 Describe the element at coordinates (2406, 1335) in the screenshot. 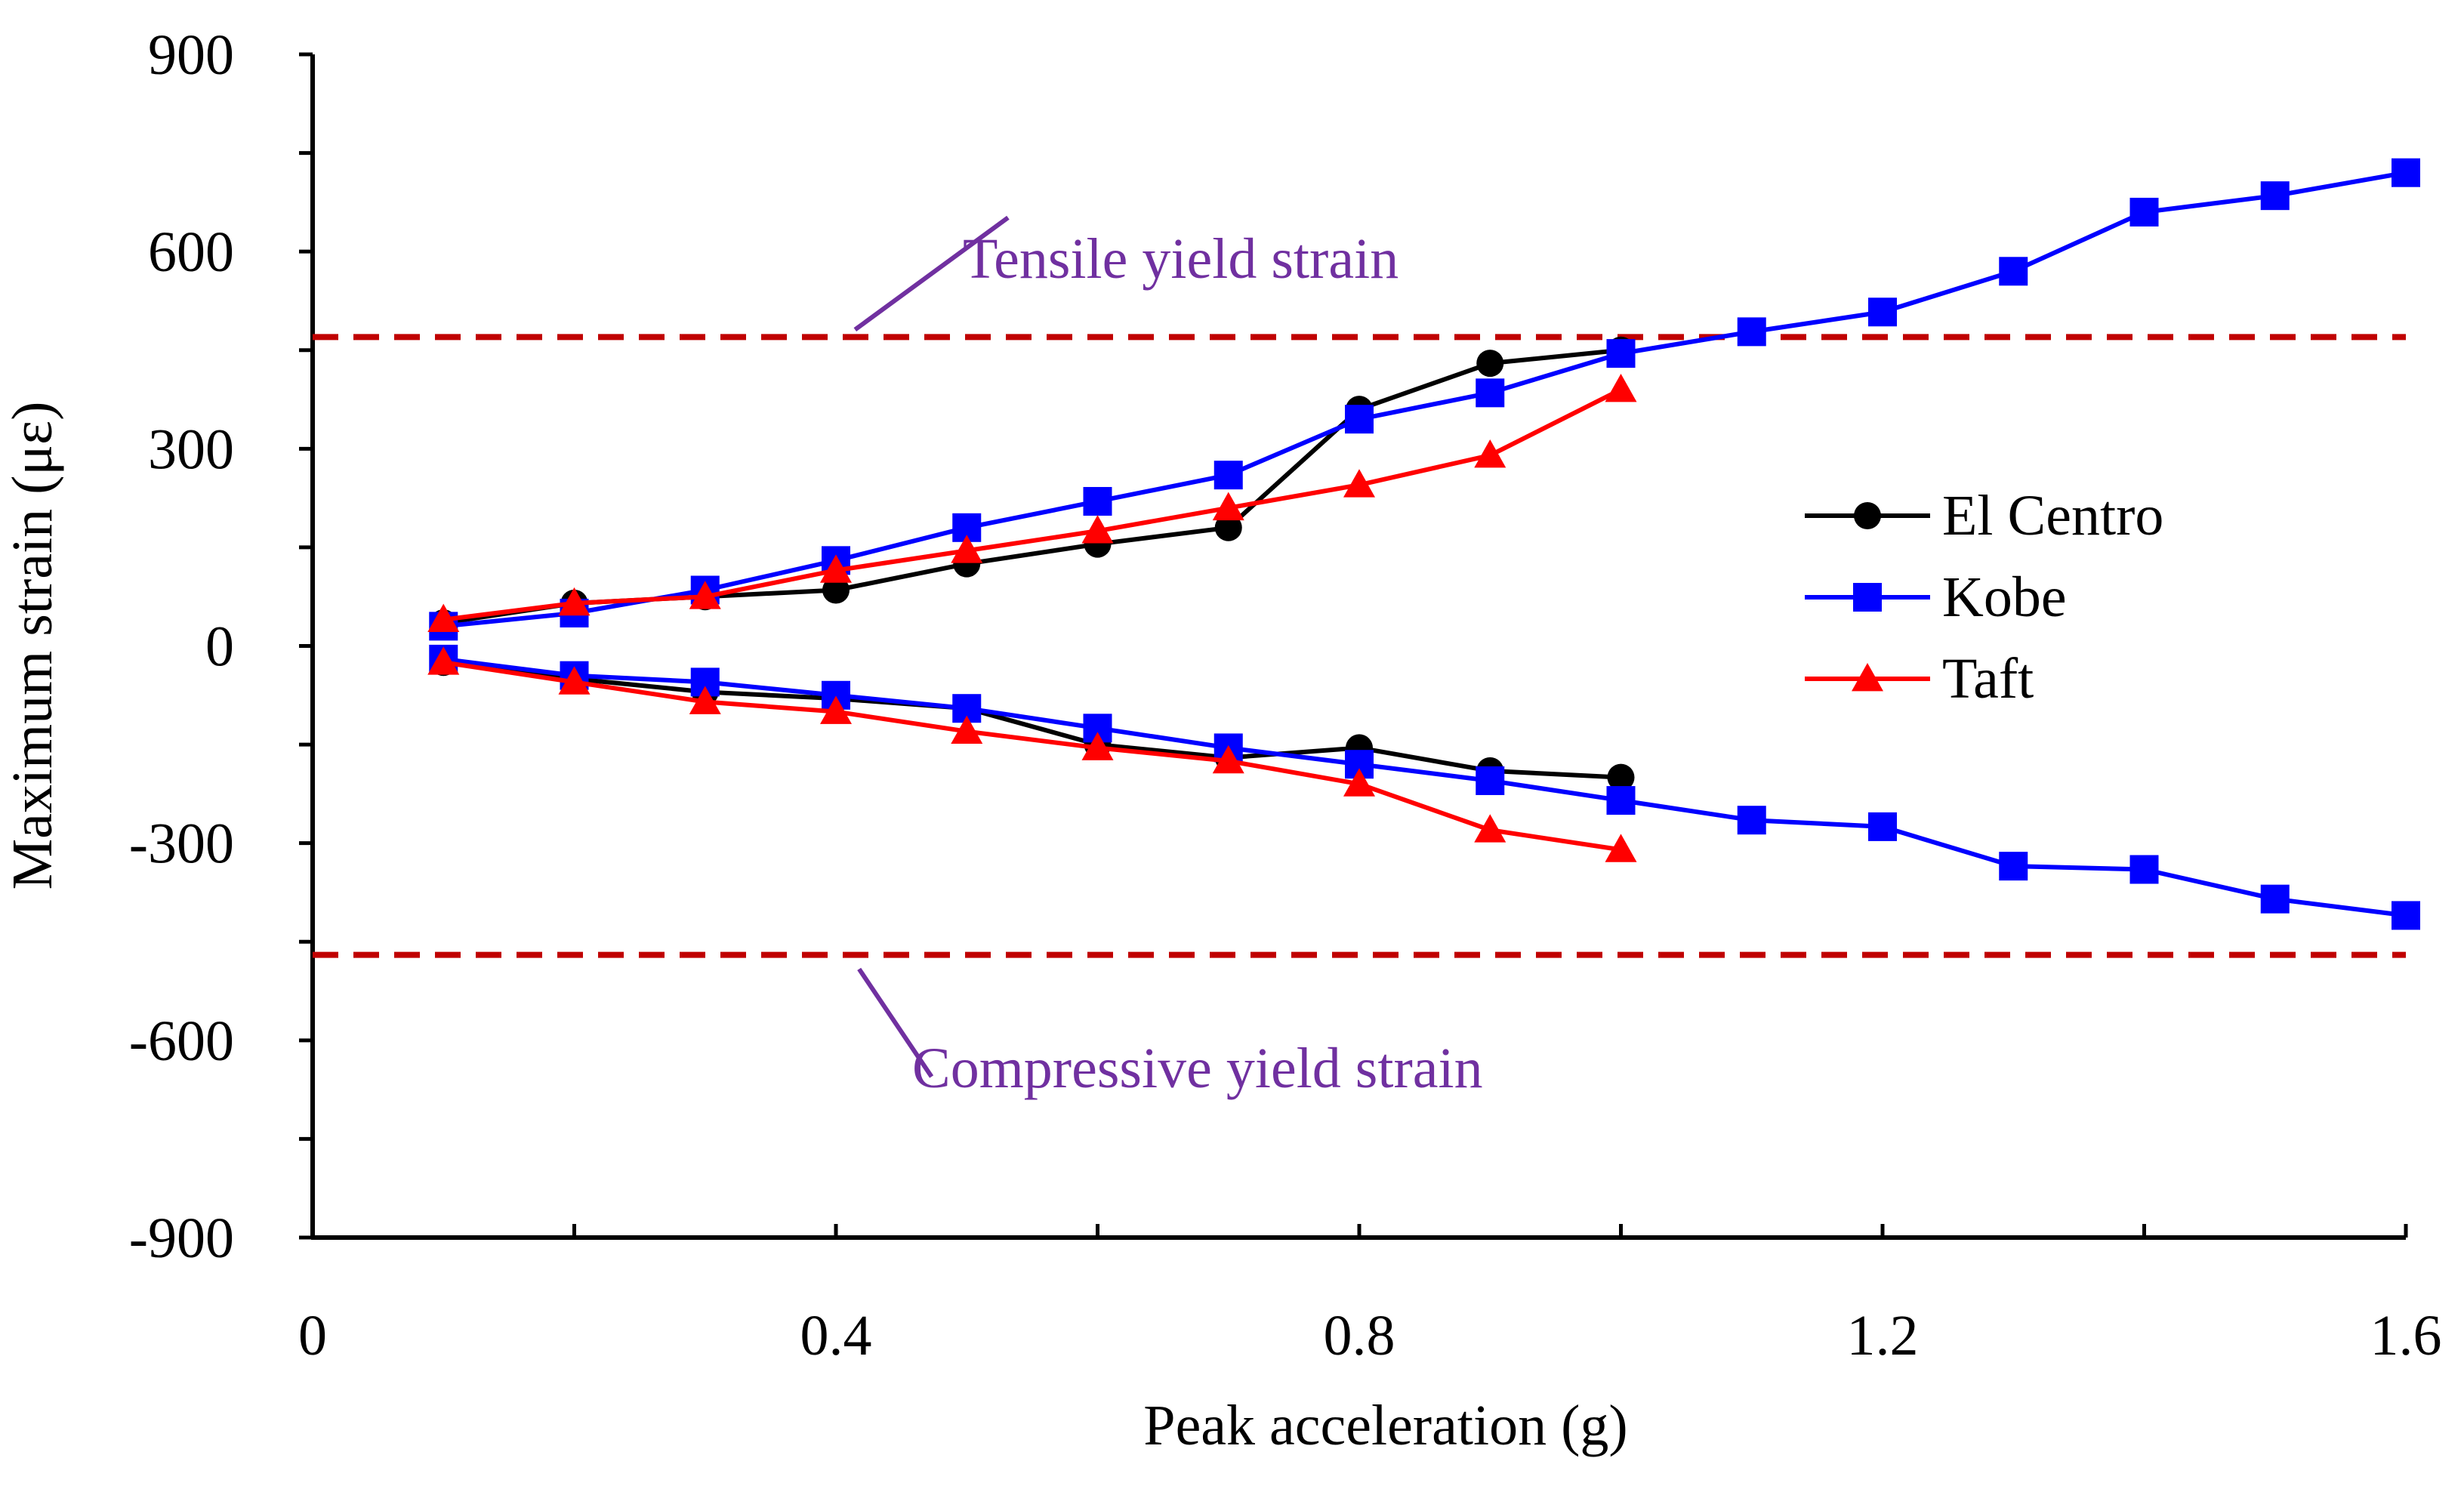

I see `x-tick-label: 1.6` at that location.